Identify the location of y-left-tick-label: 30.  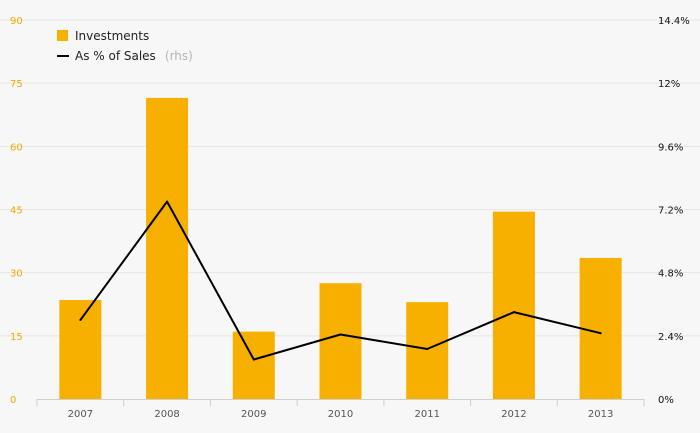
(16, 274).